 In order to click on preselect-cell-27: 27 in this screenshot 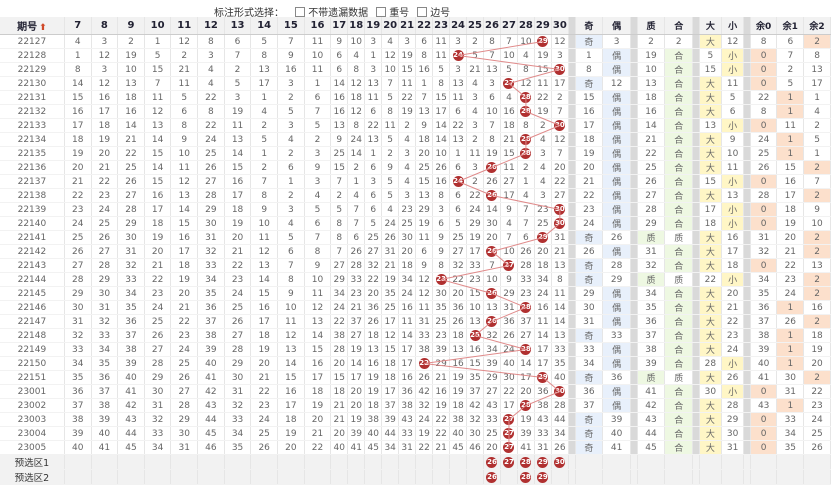, I will do `click(509, 462)`.